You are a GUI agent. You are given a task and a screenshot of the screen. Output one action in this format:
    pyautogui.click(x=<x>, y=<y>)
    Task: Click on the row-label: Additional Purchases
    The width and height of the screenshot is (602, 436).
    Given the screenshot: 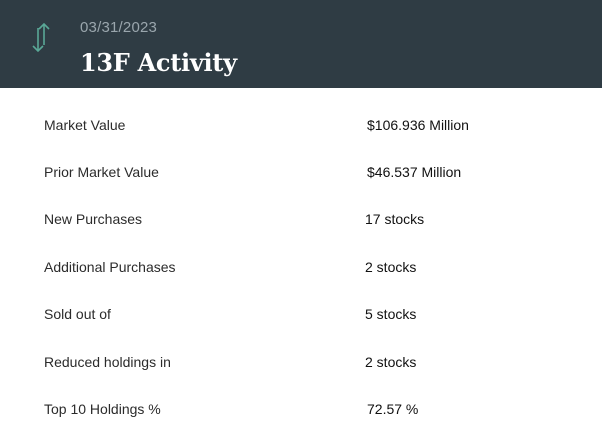 What is the action you would take?
    pyautogui.click(x=110, y=266)
    